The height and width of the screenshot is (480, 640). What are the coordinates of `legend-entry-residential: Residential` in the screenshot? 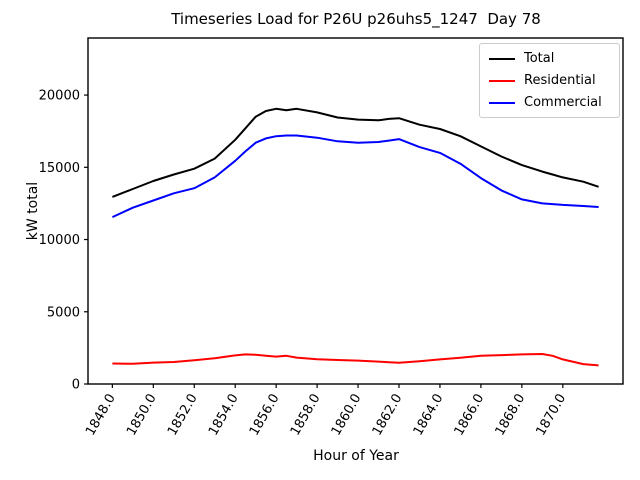 It's located at (549, 80).